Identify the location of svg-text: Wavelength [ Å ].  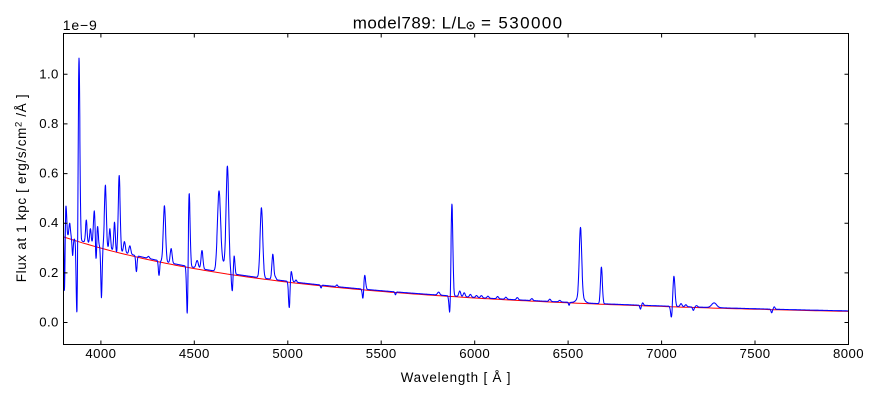
(456, 377).